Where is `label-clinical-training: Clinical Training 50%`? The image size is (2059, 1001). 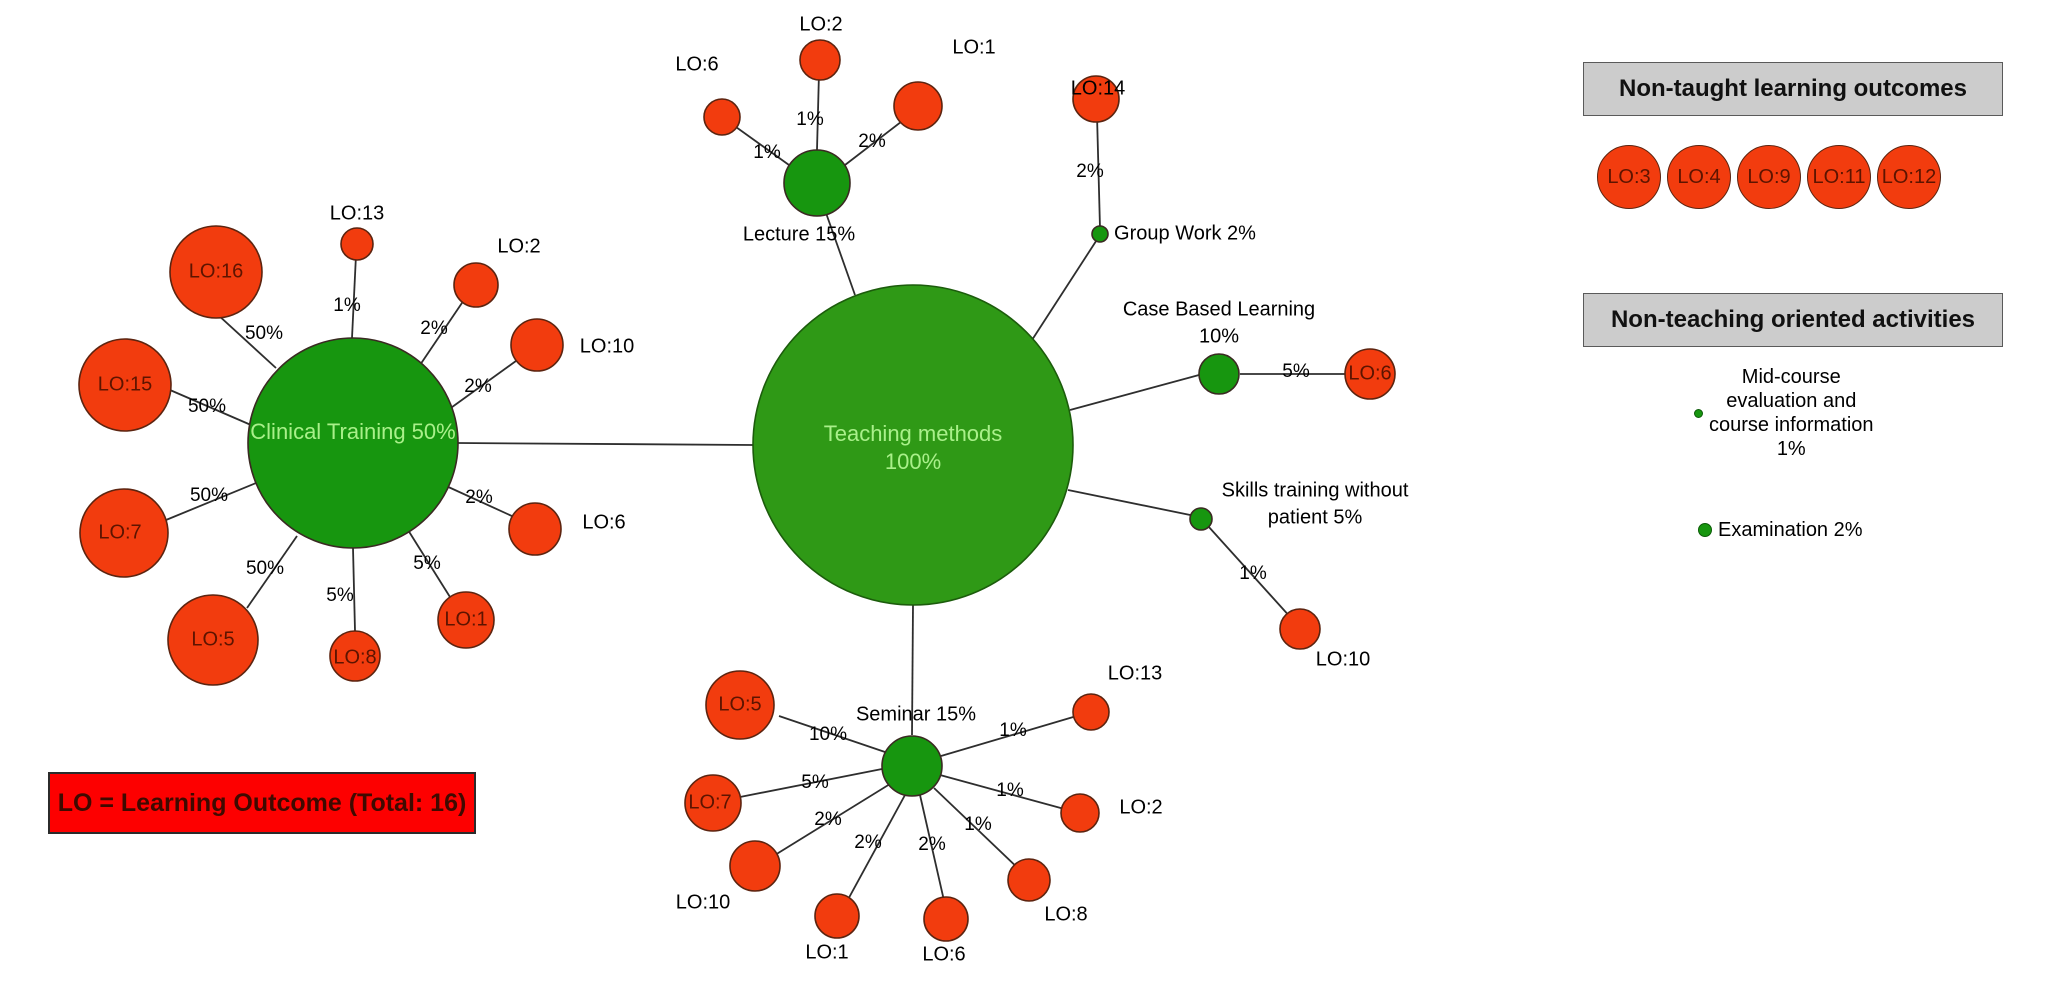 label-clinical-training: Clinical Training 50% is located at coordinates (353, 431).